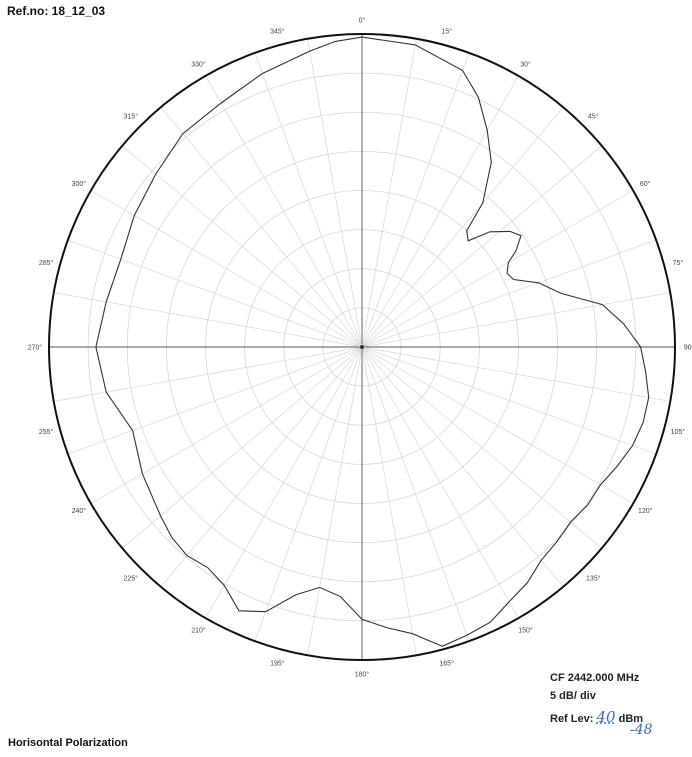 The width and height of the screenshot is (692, 757). Describe the element at coordinates (572, 719) in the screenshot. I see `ref-lev-label: Ref Lev:` at that location.